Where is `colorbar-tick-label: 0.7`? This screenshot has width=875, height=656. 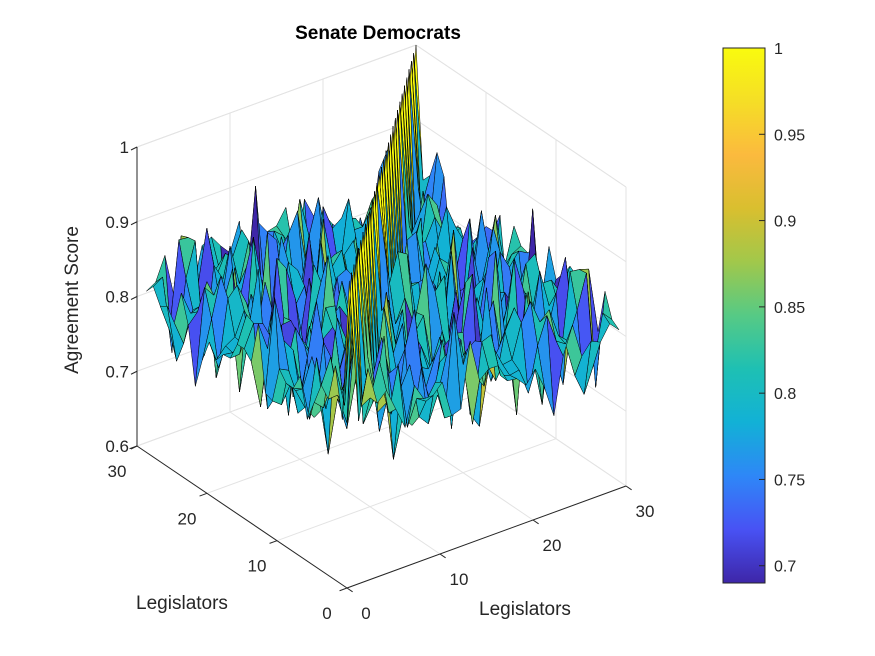 colorbar-tick-label: 0.7 is located at coordinates (785, 567).